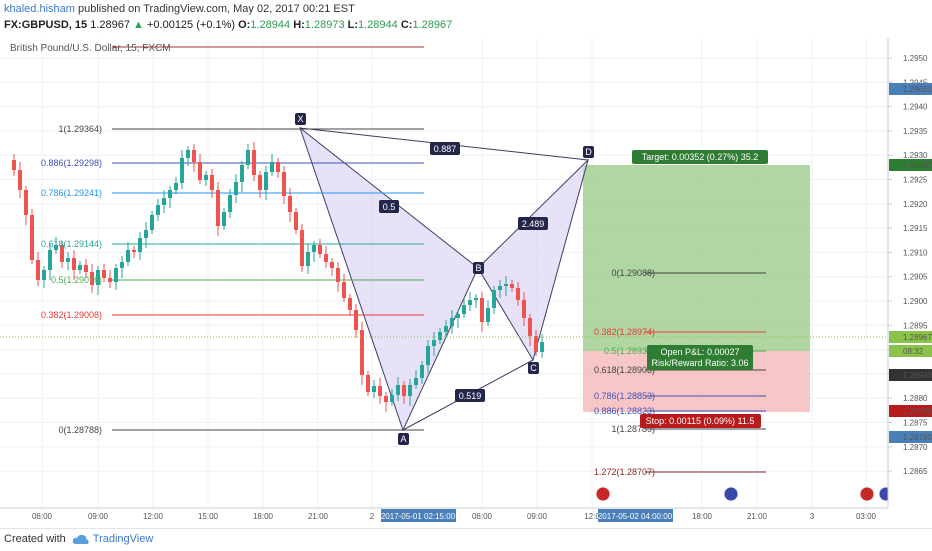  Describe the element at coordinates (191, 25) in the screenshot. I see `price-change: +0.00125 (+0.1%)` at that location.